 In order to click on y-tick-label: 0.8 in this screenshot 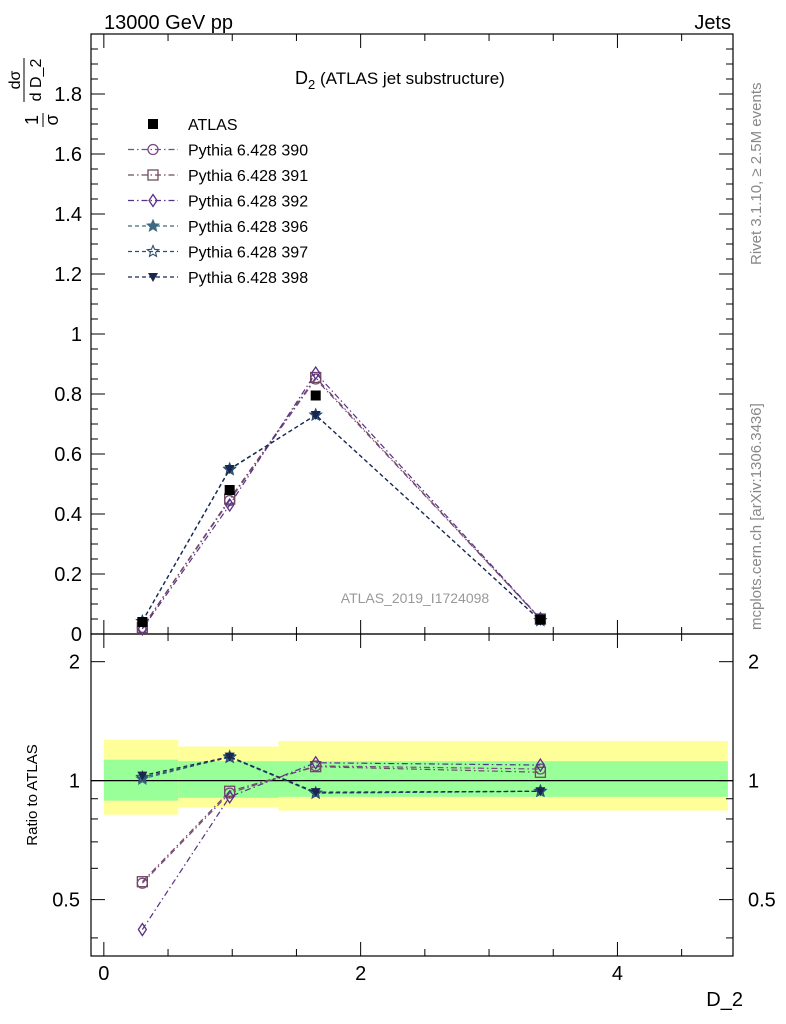, I will do `click(68, 395)`.